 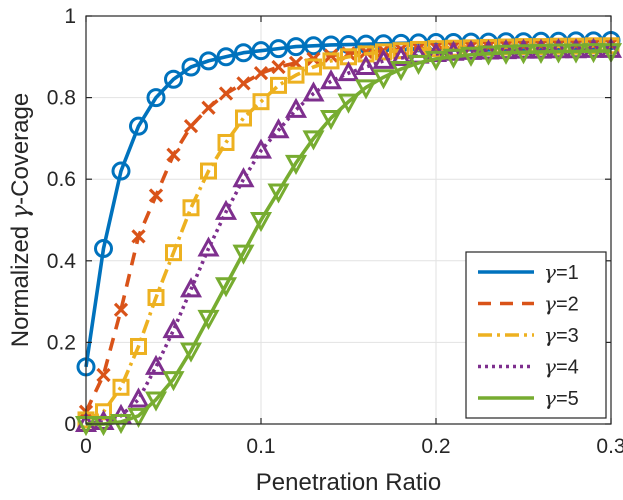 I want to click on legend-label-suffix: =4, so click(x=567, y=368).